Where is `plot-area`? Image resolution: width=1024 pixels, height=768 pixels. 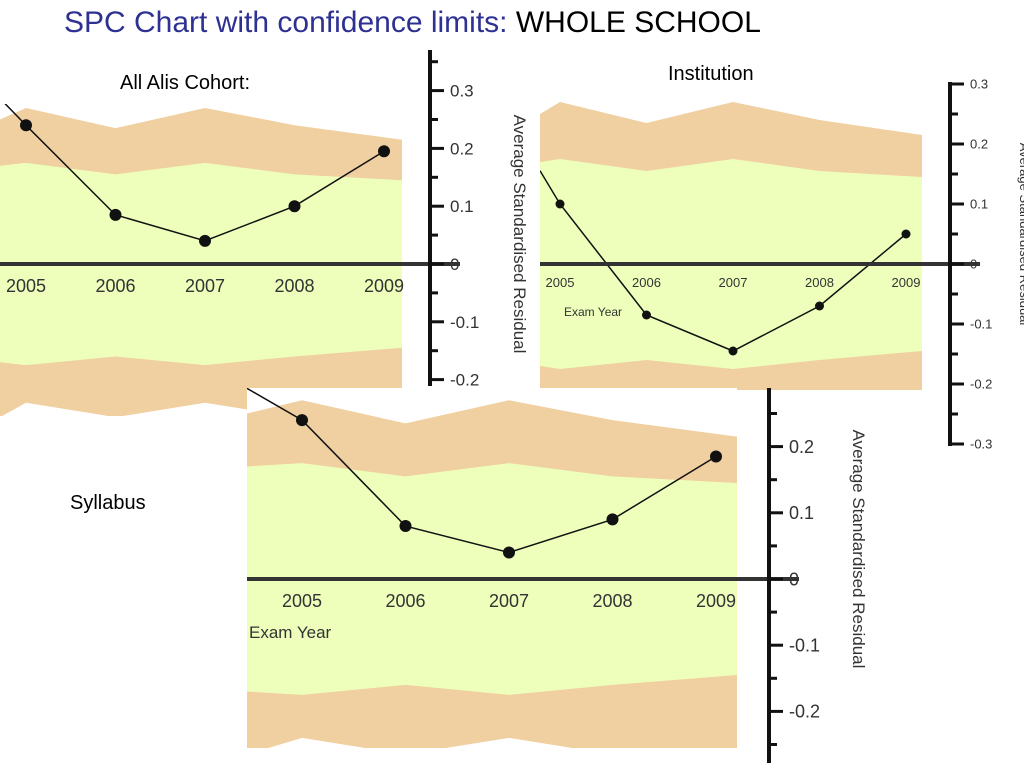 plot-area is located at coordinates (731, 244).